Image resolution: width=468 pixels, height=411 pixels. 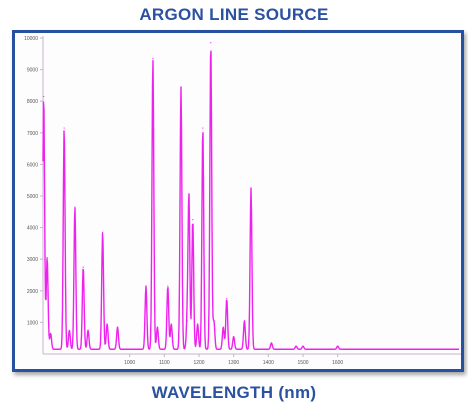 I want to click on x-tick-label: 1600, so click(x=337, y=363).